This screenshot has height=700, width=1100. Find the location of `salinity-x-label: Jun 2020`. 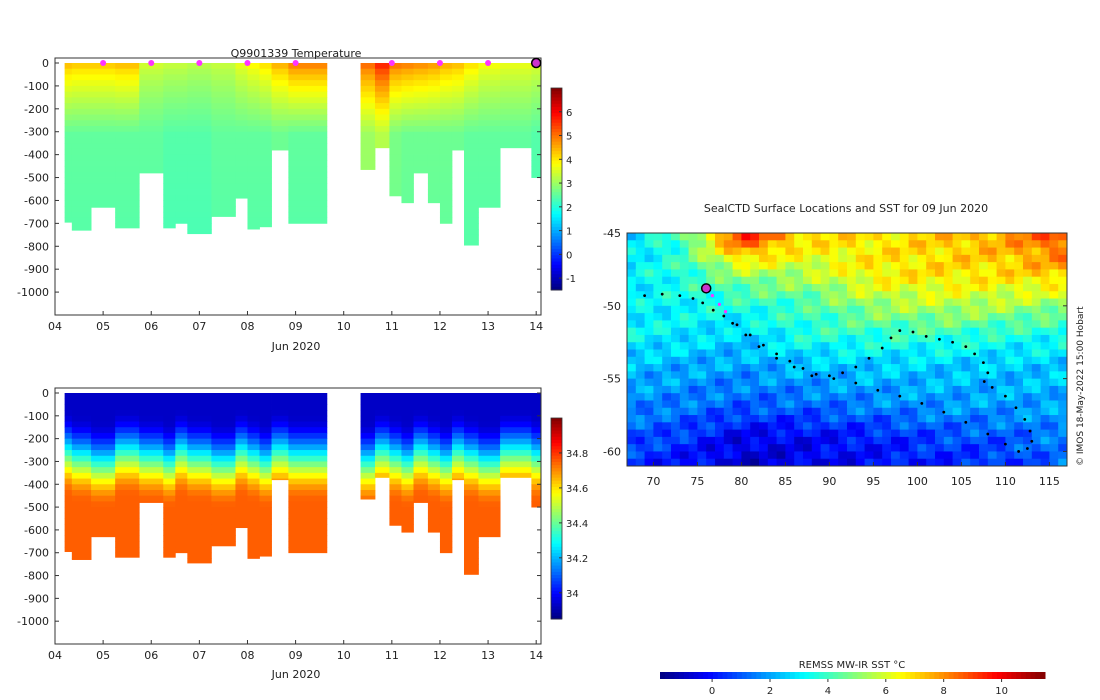

salinity-x-label: Jun 2020 is located at coordinates (296, 674).